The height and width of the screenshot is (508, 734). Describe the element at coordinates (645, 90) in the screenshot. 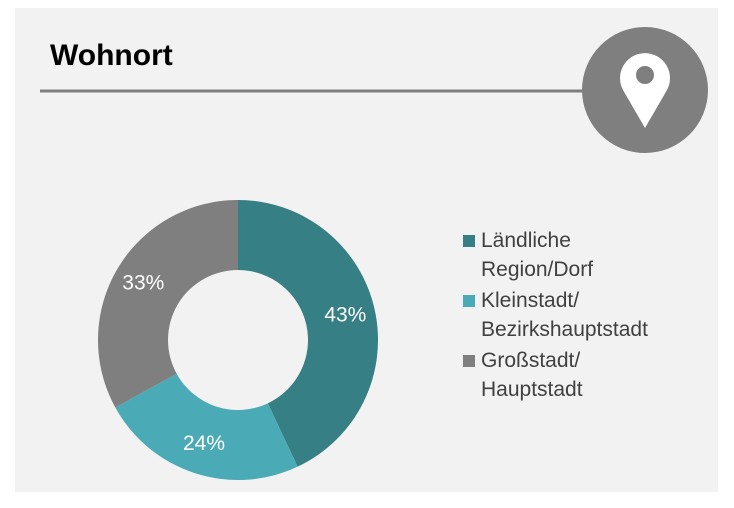

I see `pin-icon` at that location.